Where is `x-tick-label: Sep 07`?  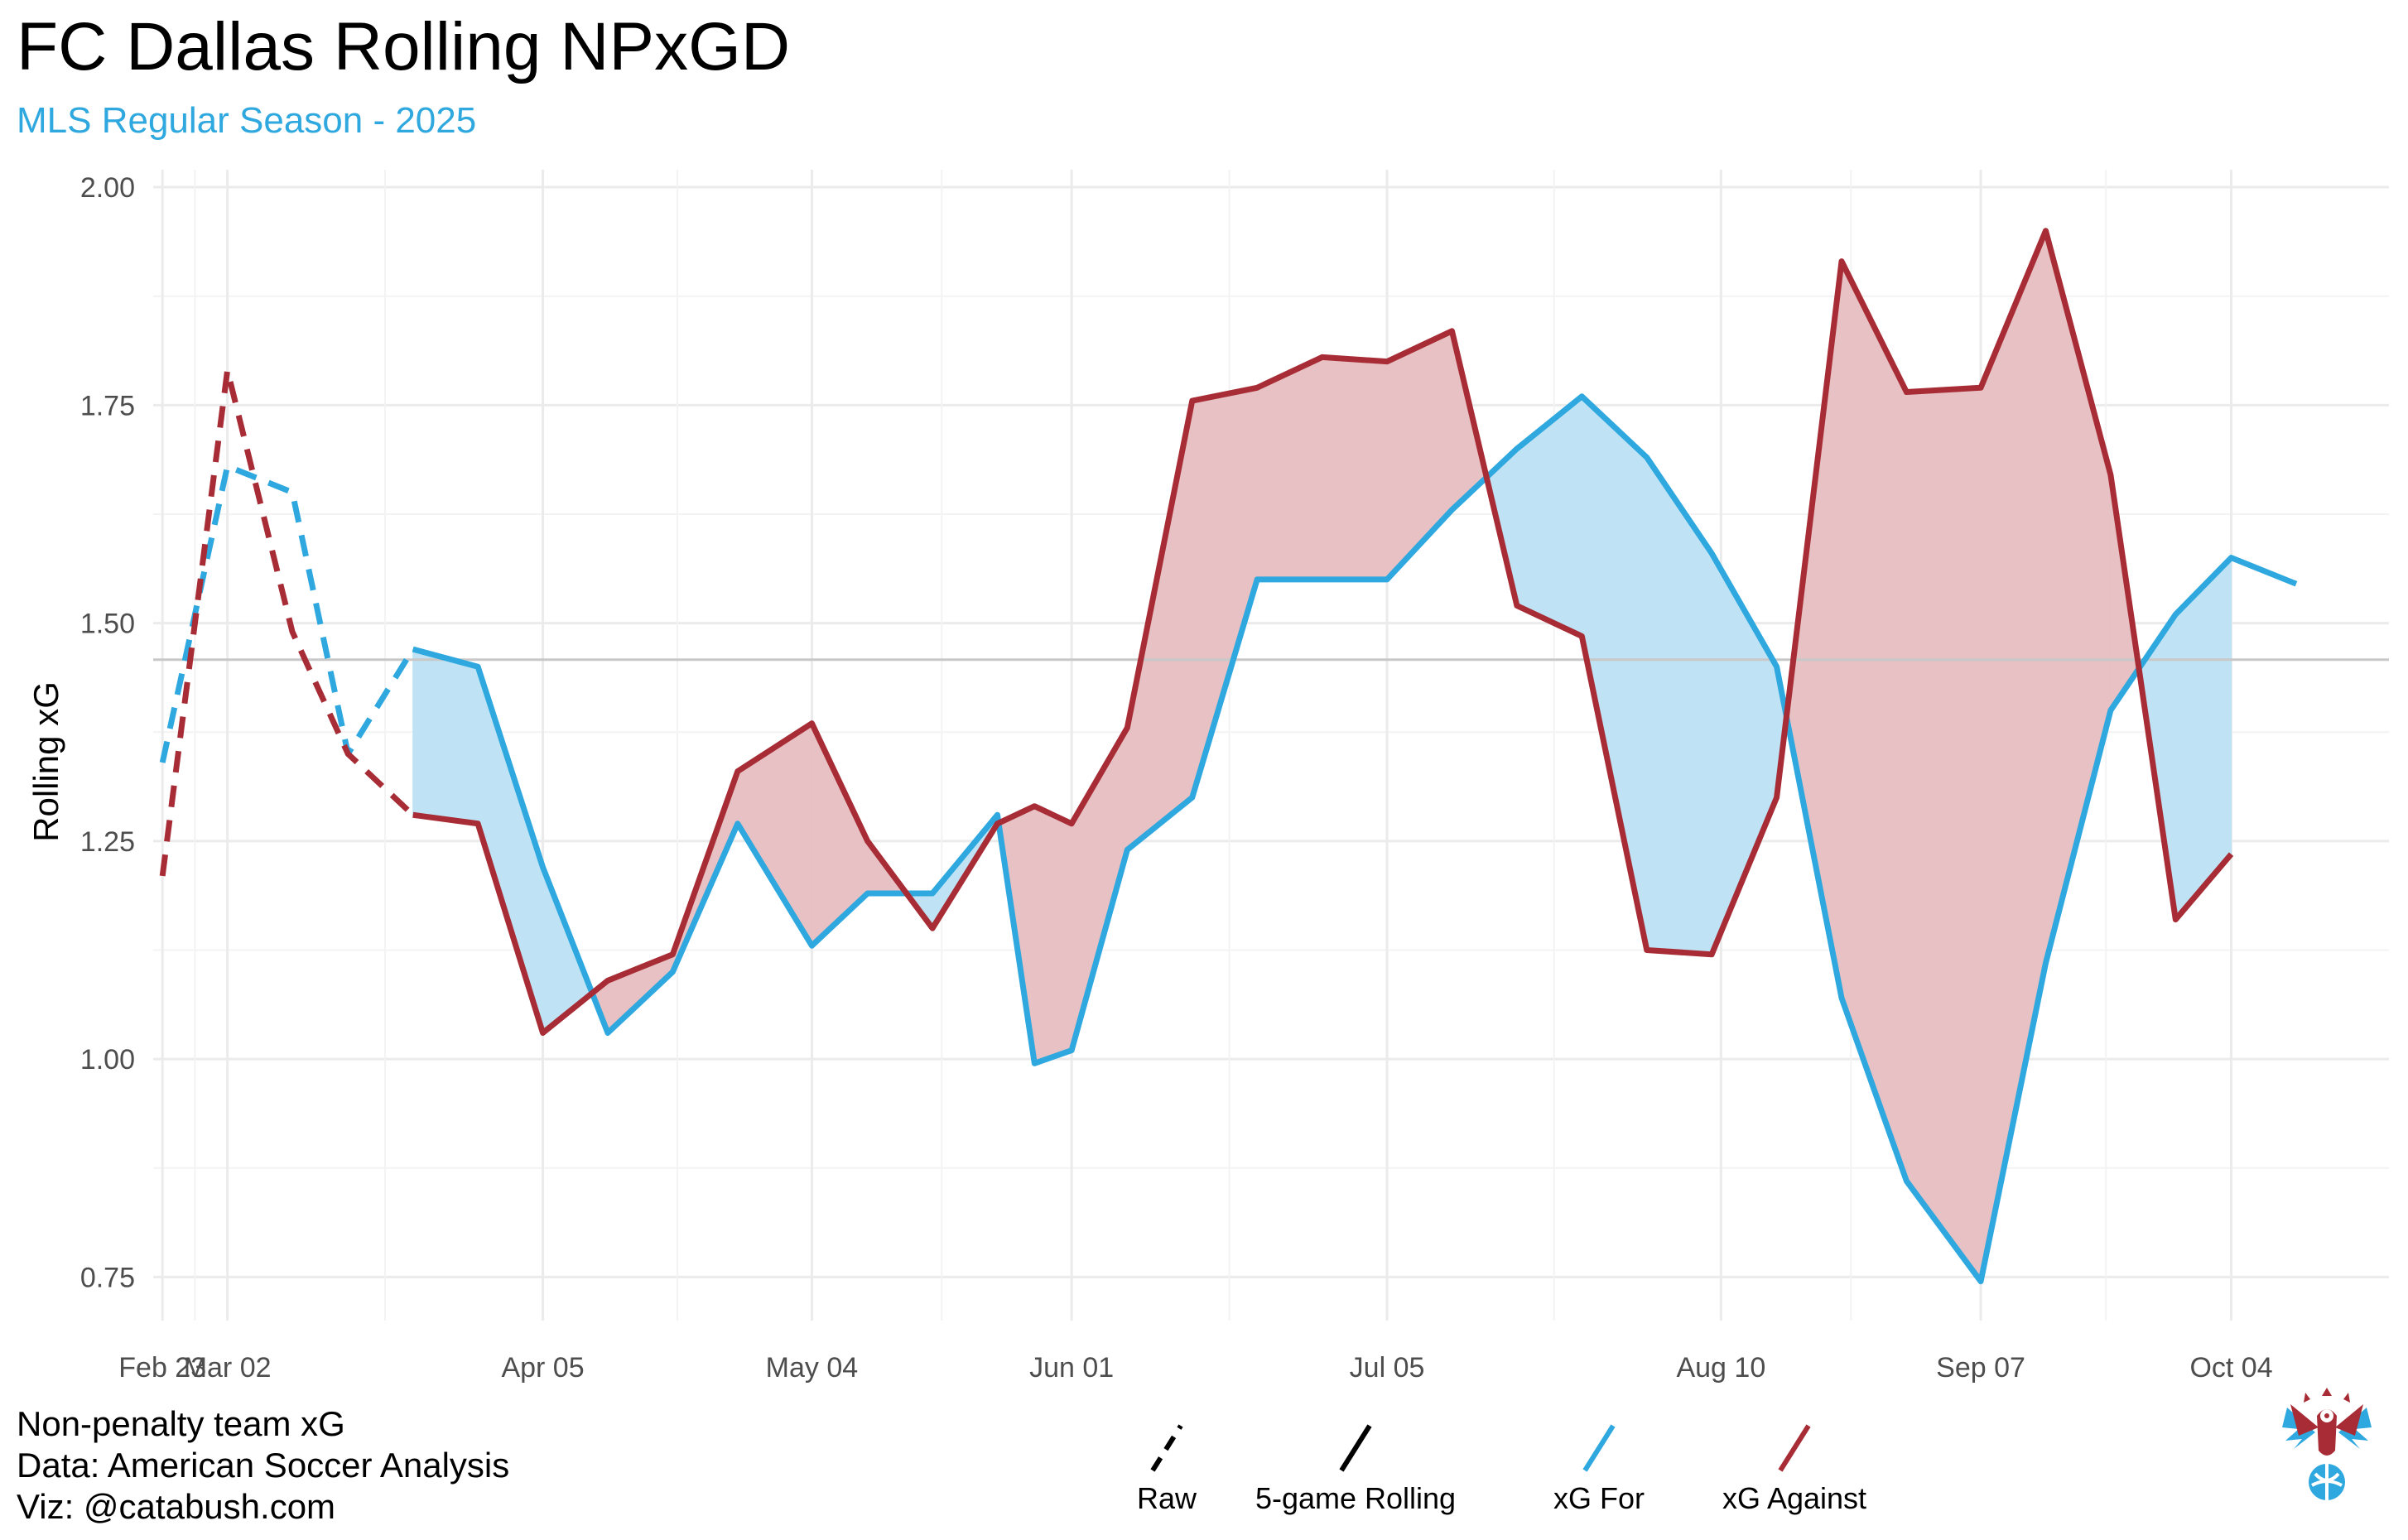 x-tick-label: Sep 07 is located at coordinates (1981, 1368).